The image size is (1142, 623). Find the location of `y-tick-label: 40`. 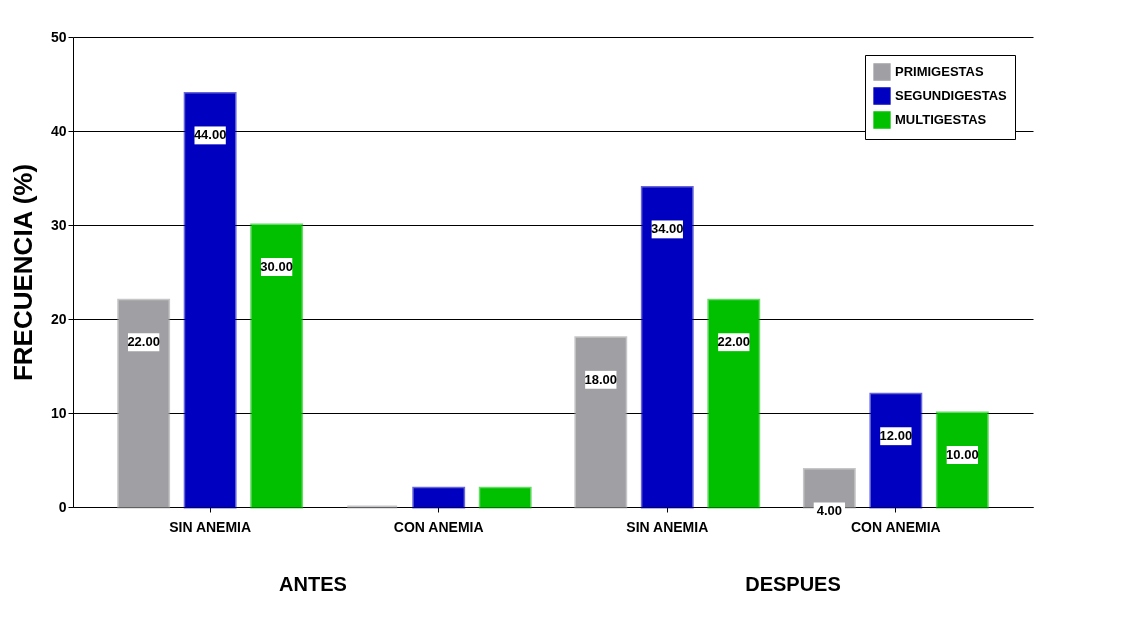

y-tick-label: 40 is located at coordinates (58, 130).